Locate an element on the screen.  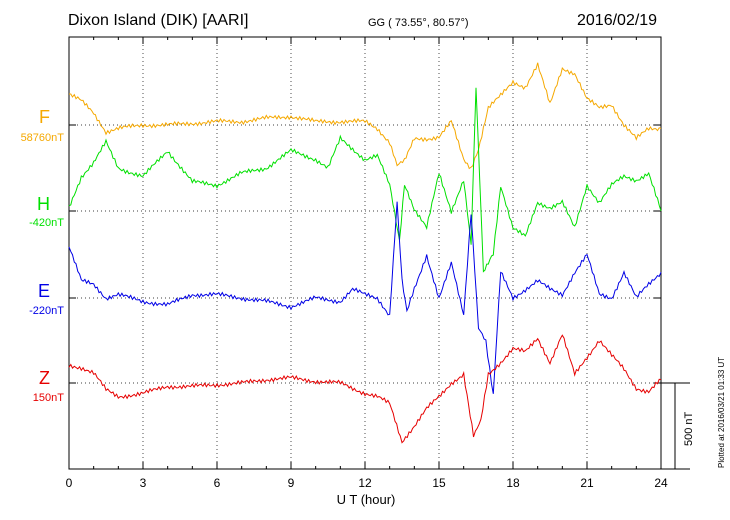
x-tick-label: 3 is located at coordinates (143, 483).